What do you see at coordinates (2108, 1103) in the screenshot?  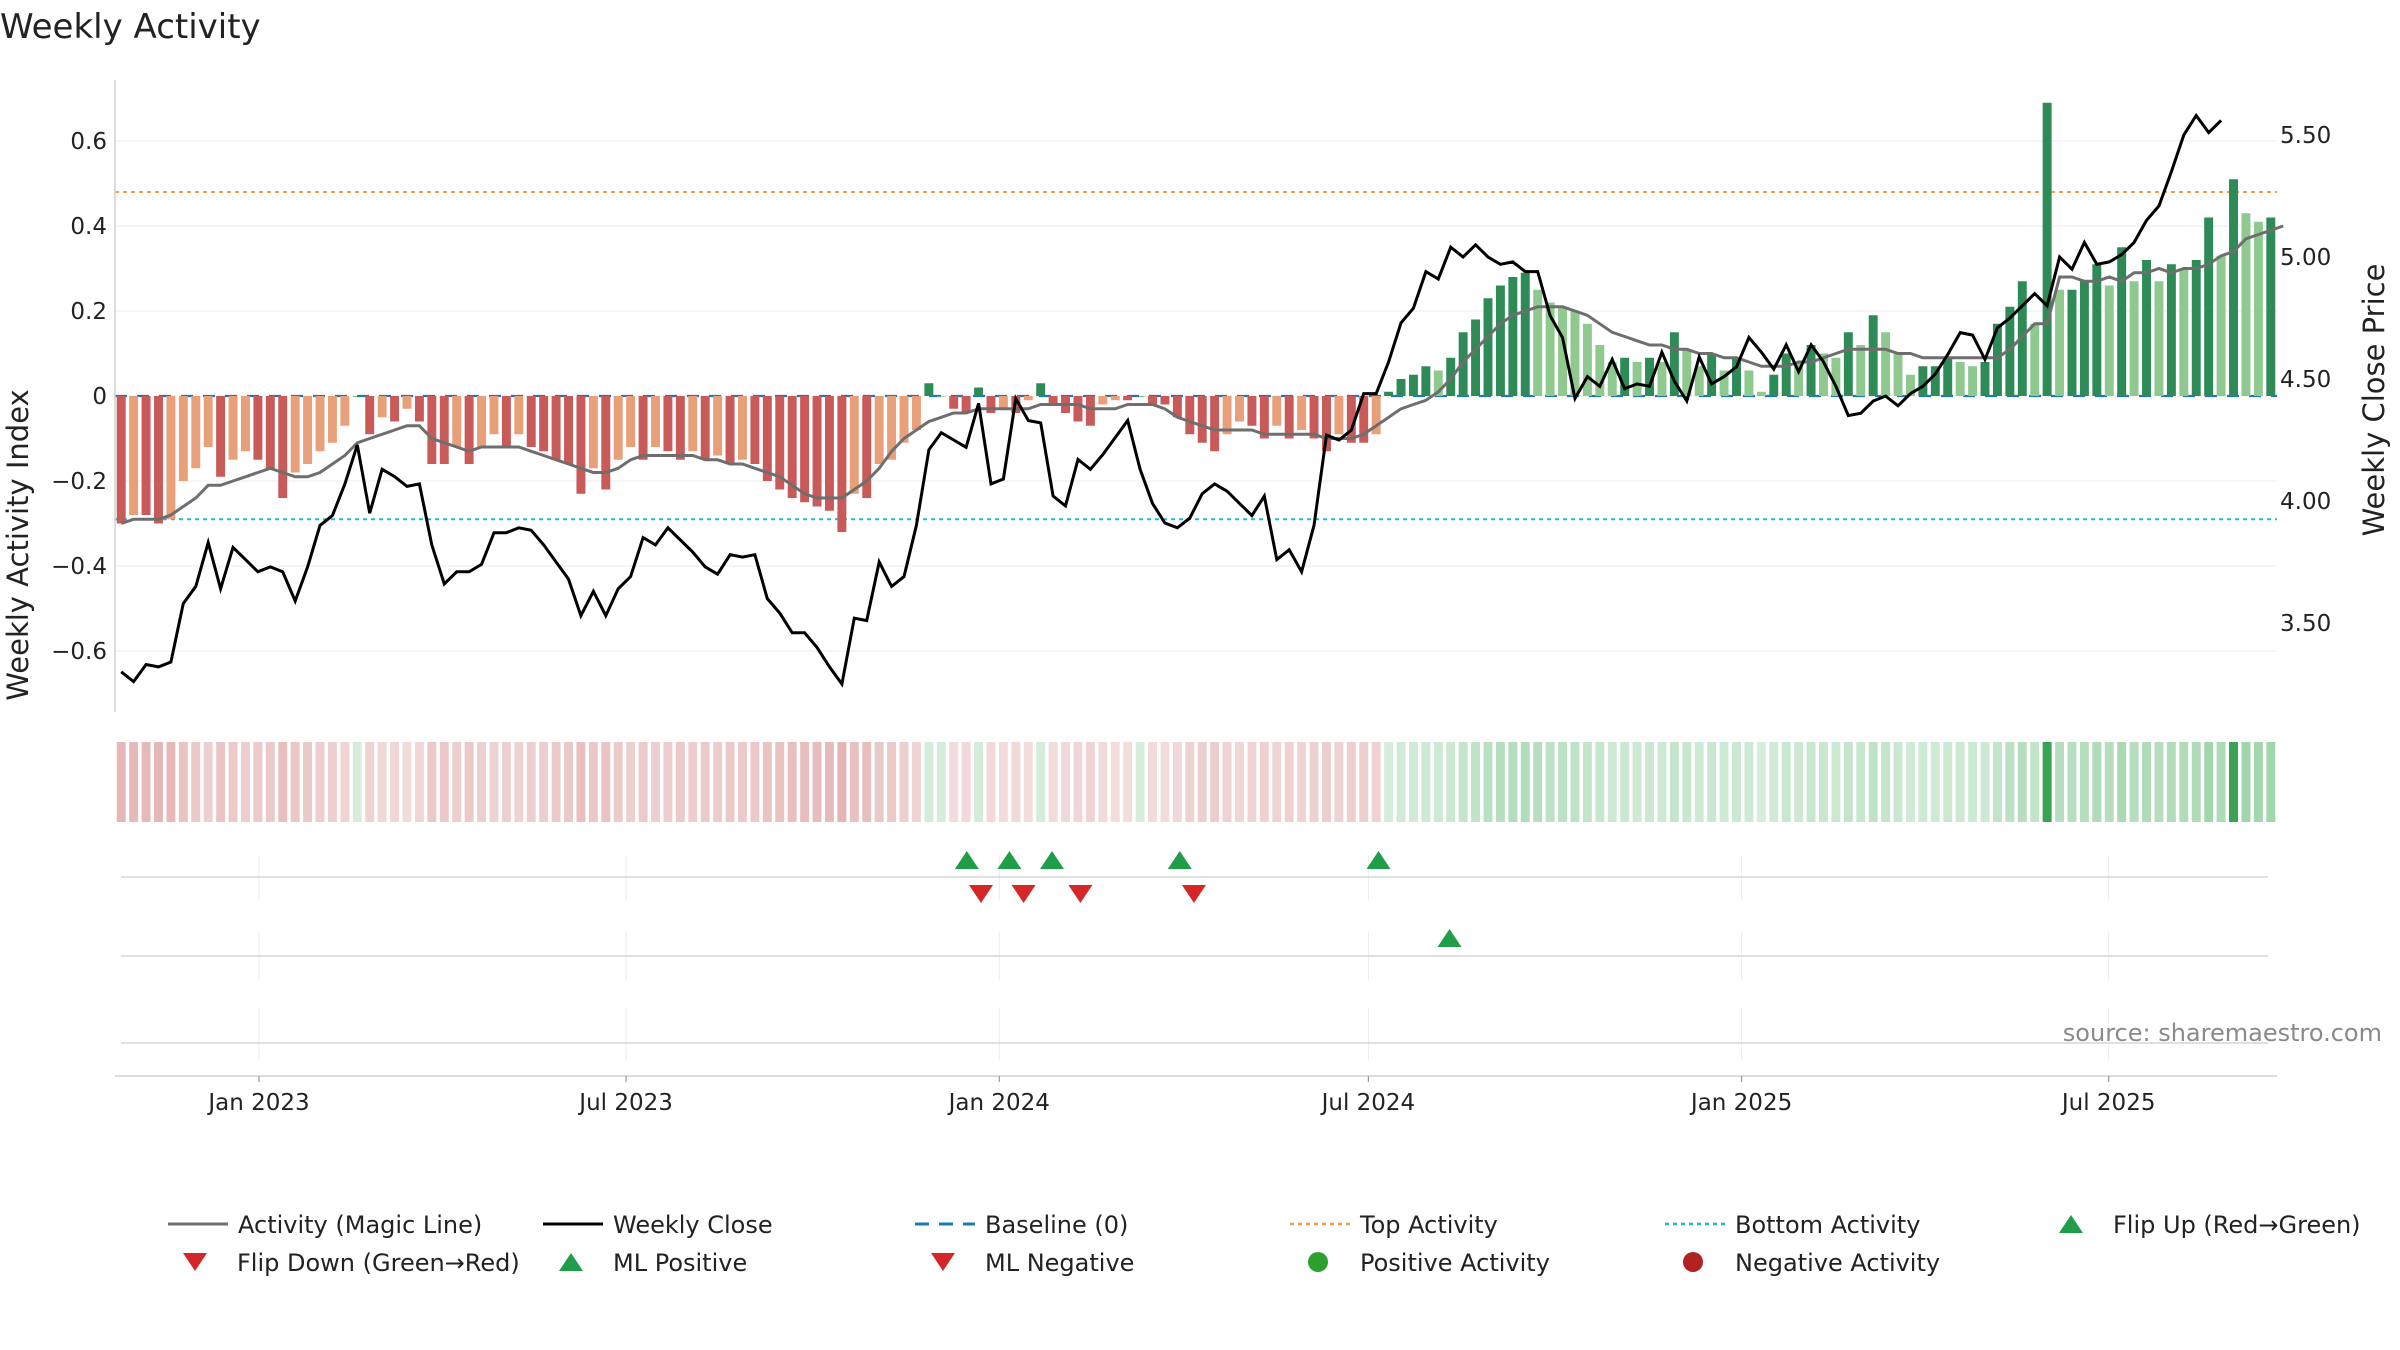 I see `x-tick-label: Jul 2025` at bounding box center [2108, 1103].